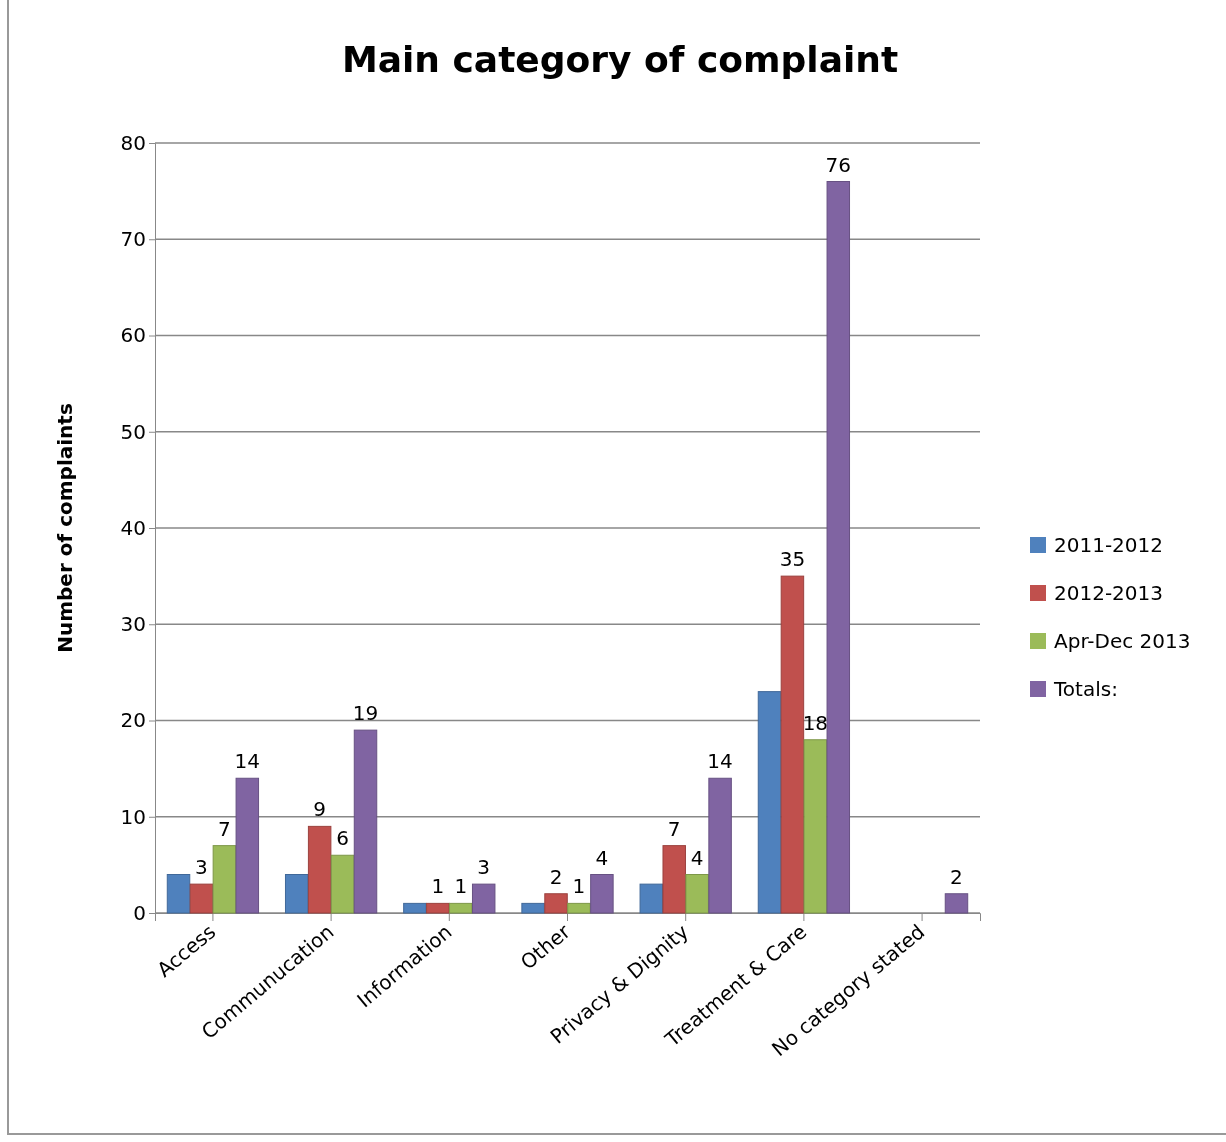  I want to click on legend-label: 2012-2013, so click(1109, 593).